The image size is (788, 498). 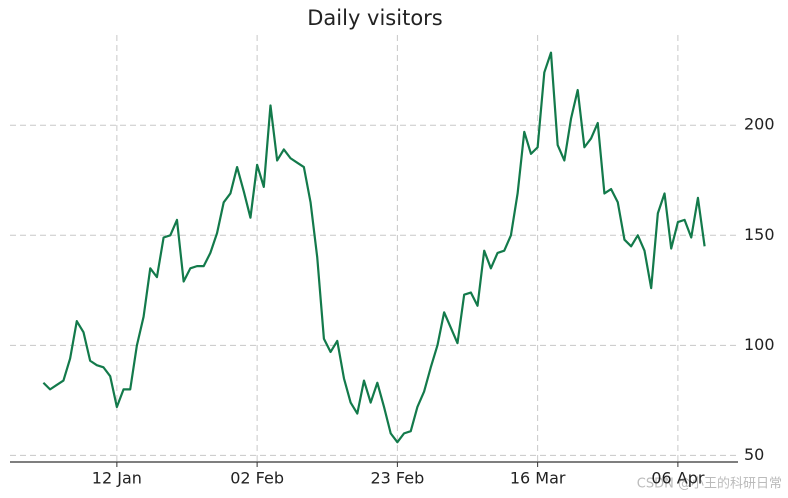 What do you see at coordinates (538, 478) in the screenshot?
I see `x-tick-label: 16 Mar` at bounding box center [538, 478].